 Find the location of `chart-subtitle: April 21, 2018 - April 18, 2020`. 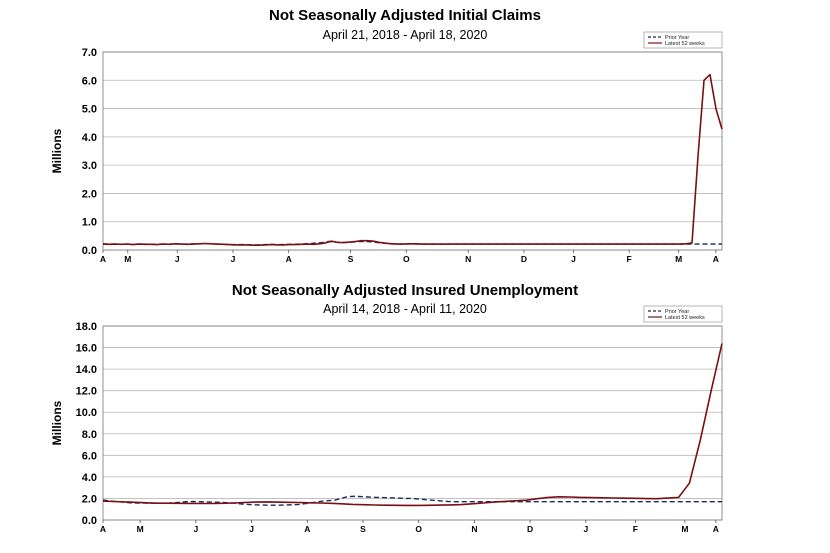

chart-subtitle: April 21, 2018 - April 18, 2020 is located at coordinates (405, 35).